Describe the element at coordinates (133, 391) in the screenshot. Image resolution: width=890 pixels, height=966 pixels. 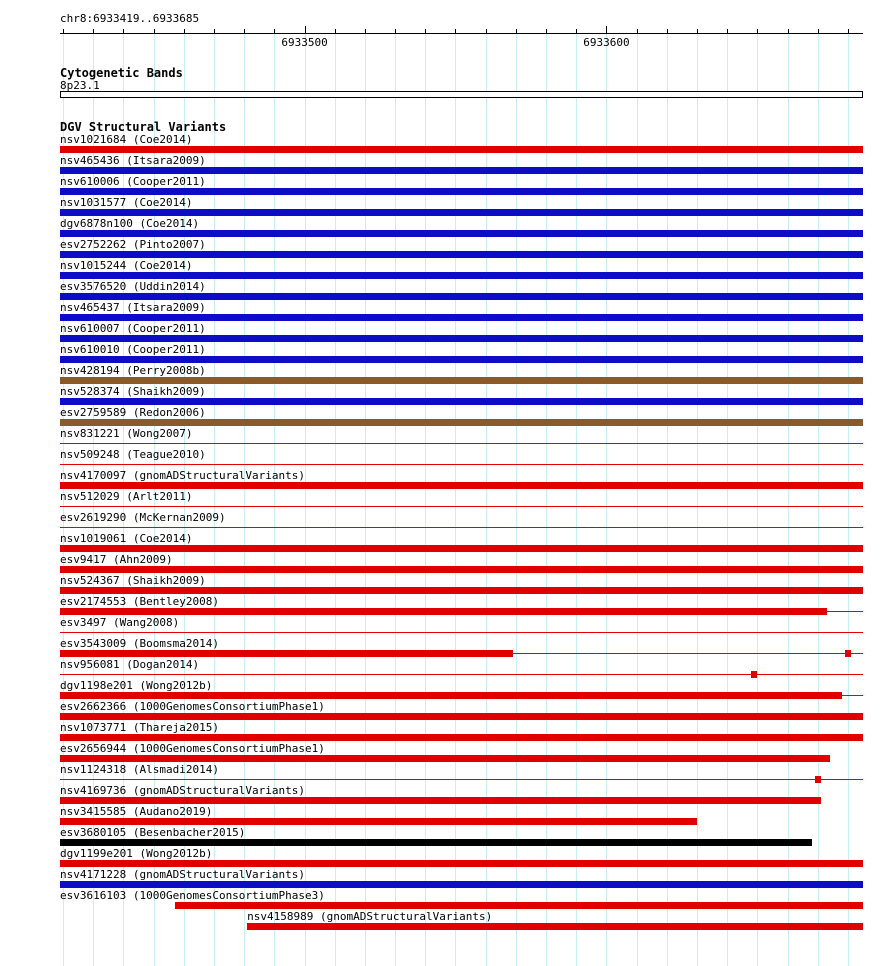
I see `variant-label: nsv528374 (Shaikh2009)` at that location.